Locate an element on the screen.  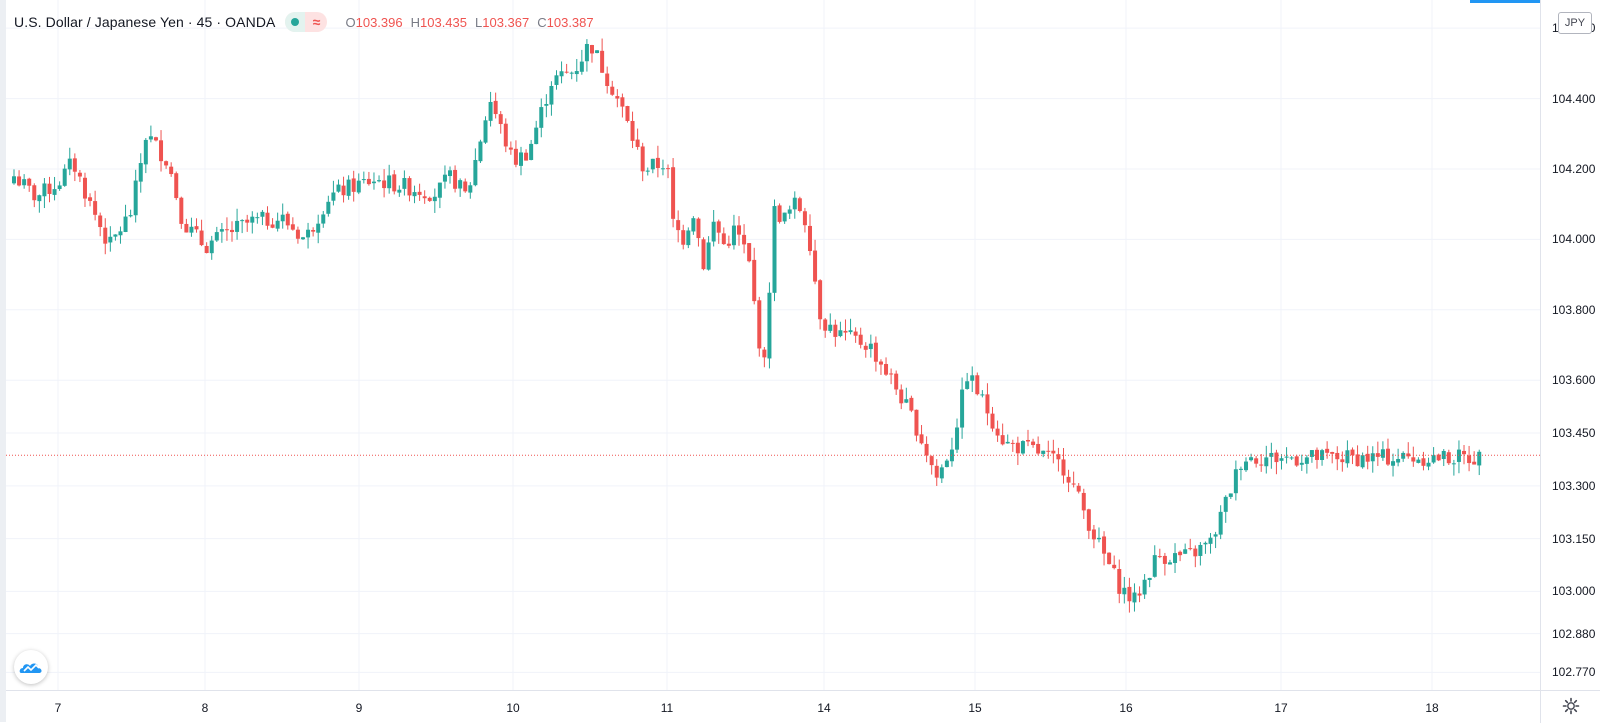
price-tick-label: 103.600 is located at coordinates (1574, 380).